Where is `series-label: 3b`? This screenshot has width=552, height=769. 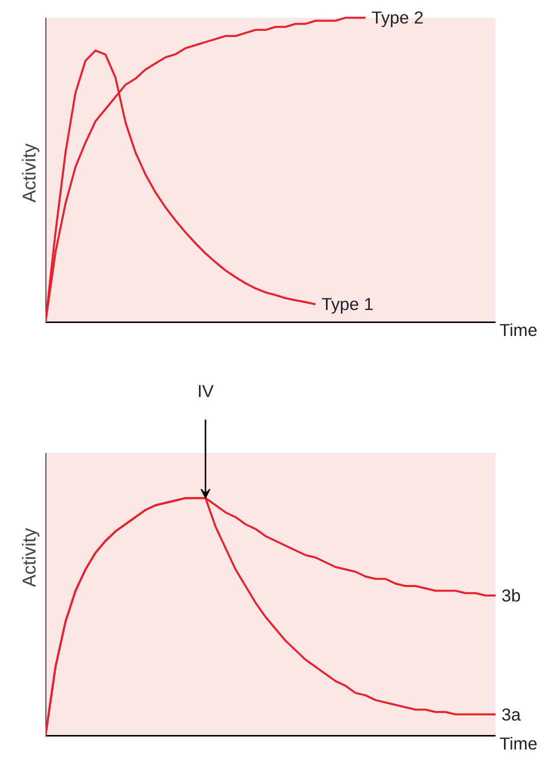
series-label: 3b is located at coordinates (511, 596).